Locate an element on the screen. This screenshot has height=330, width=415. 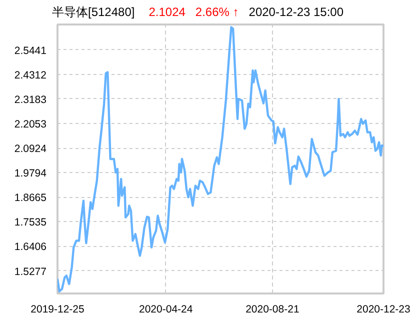
text: 2.66% ↑ is located at coordinates (217, 12).